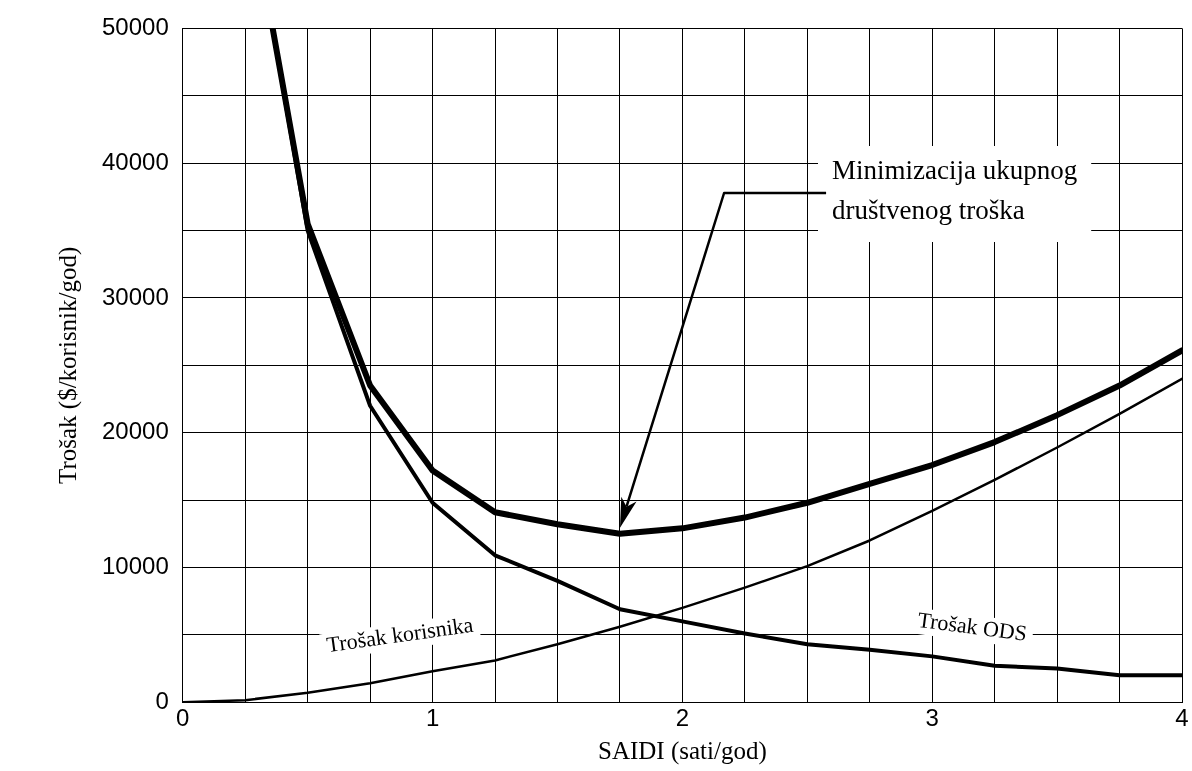 The height and width of the screenshot is (771, 1192). What do you see at coordinates (682, 750) in the screenshot?
I see `x-axis-title: SAIDI (sati/god)` at bounding box center [682, 750].